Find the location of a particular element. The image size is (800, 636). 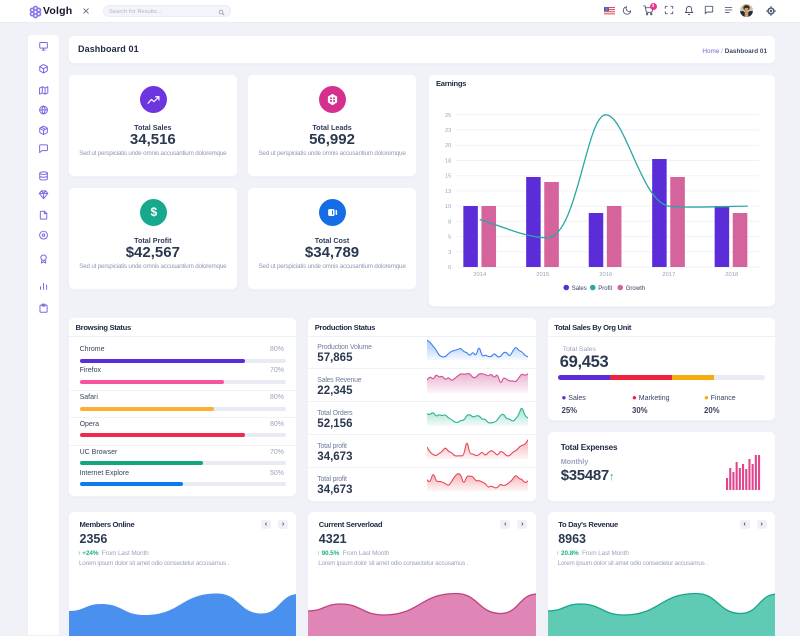

svg-text: 2018 is located at coordinates (731, 275).